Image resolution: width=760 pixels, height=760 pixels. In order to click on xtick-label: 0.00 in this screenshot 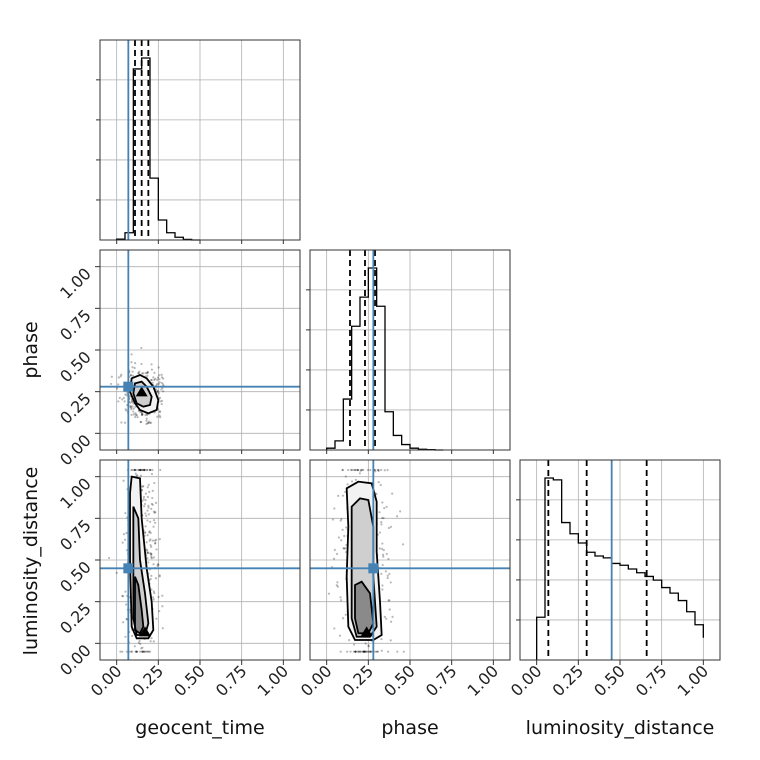, I will do `click(316, 680)`.